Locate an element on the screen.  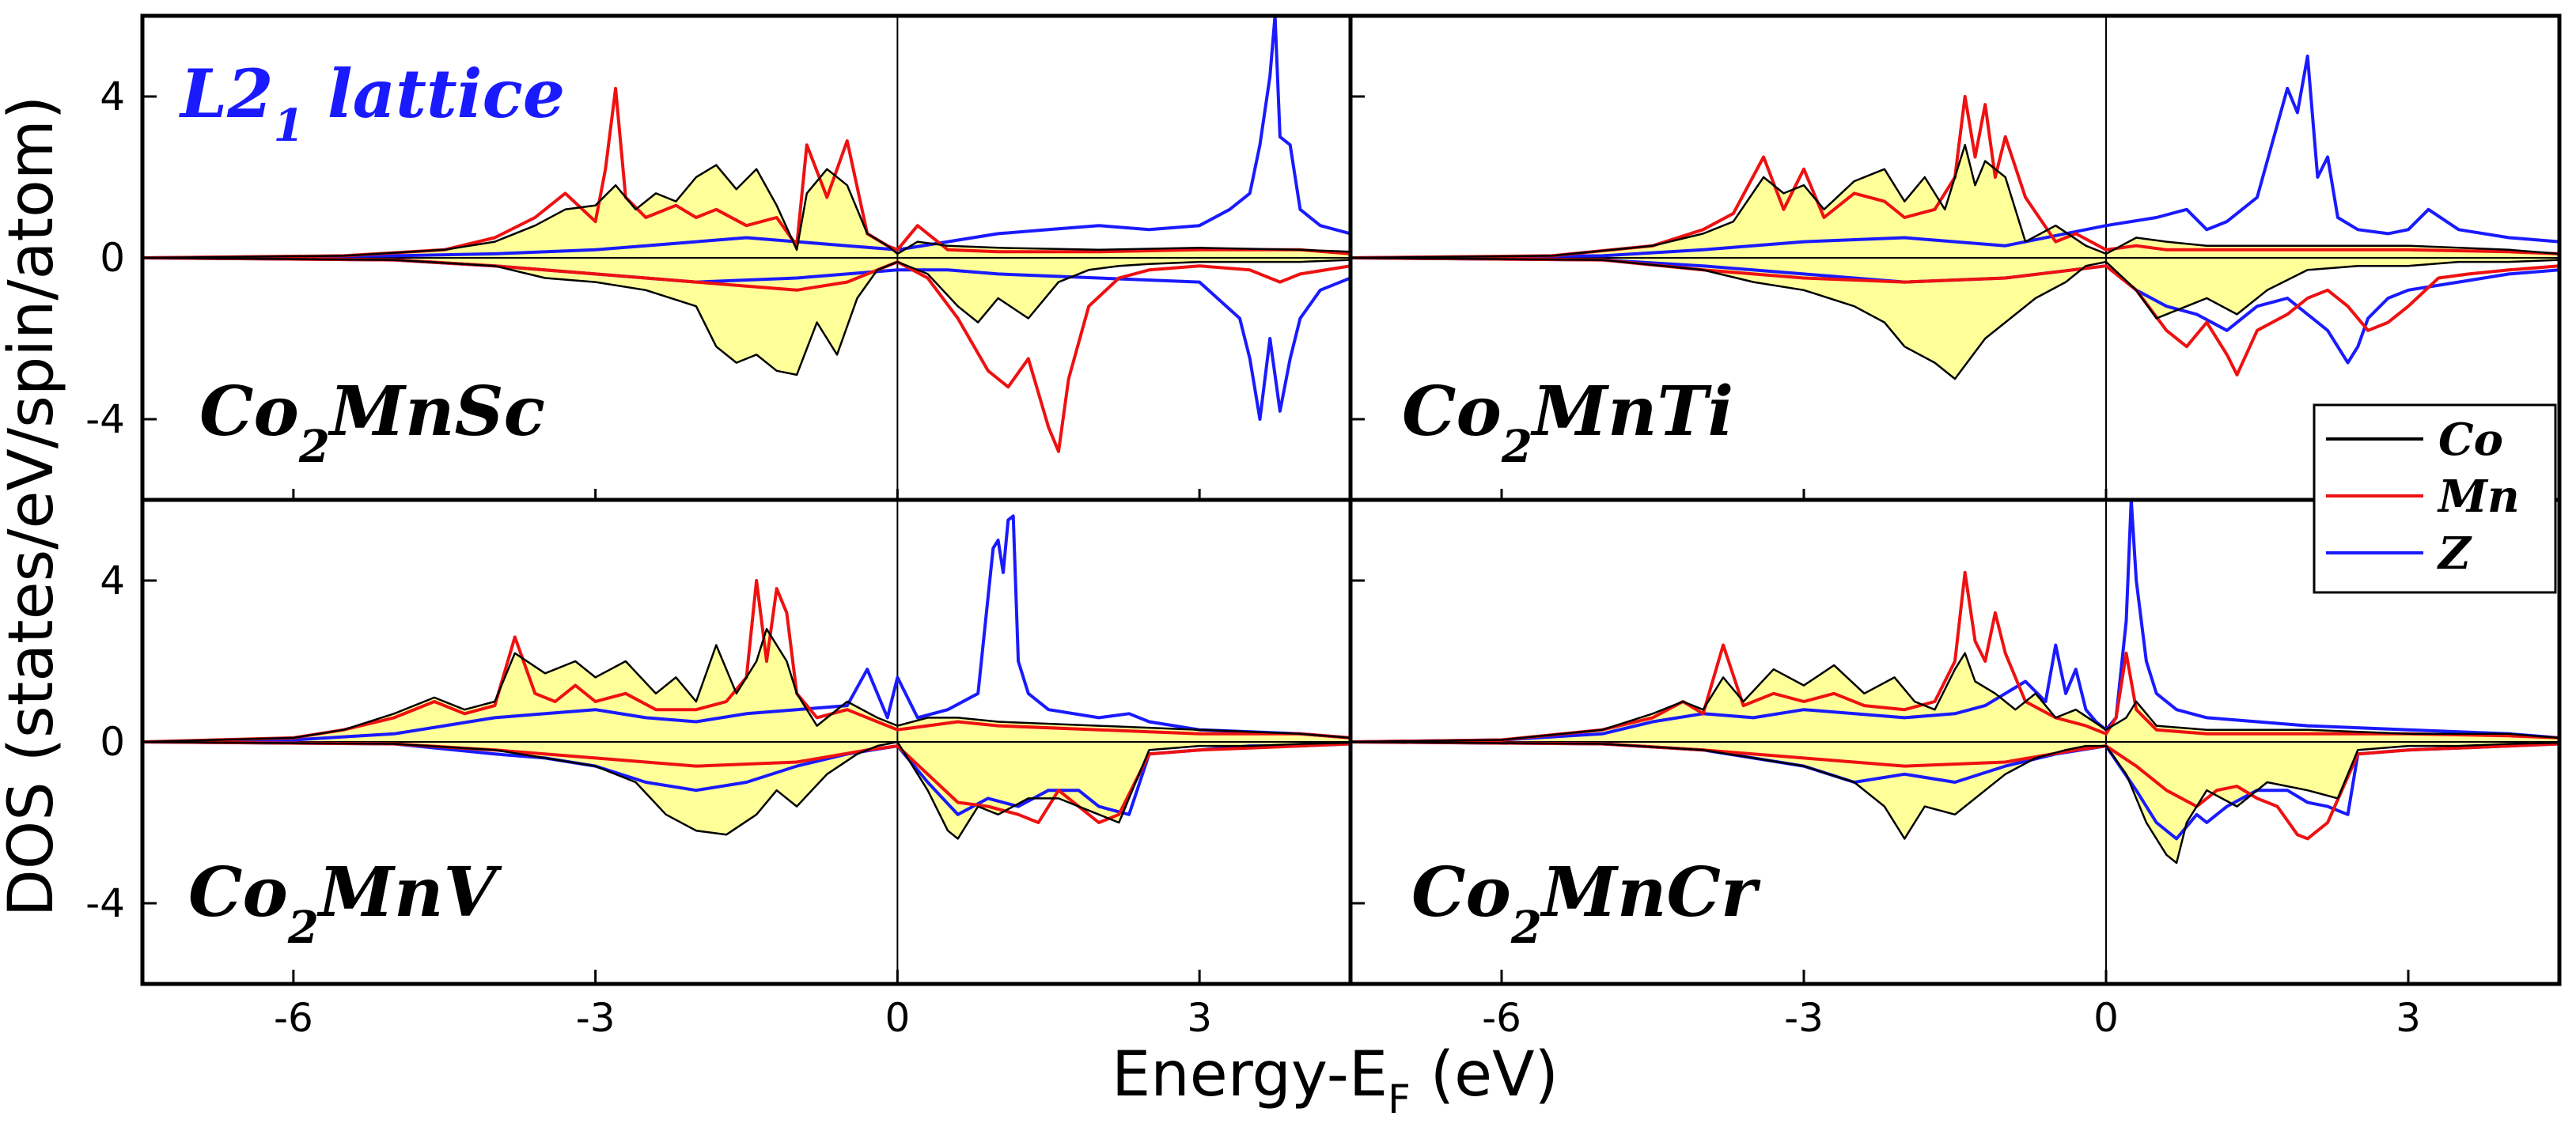
lattice-label: L21 lattice is located at coordinates (372, 103).